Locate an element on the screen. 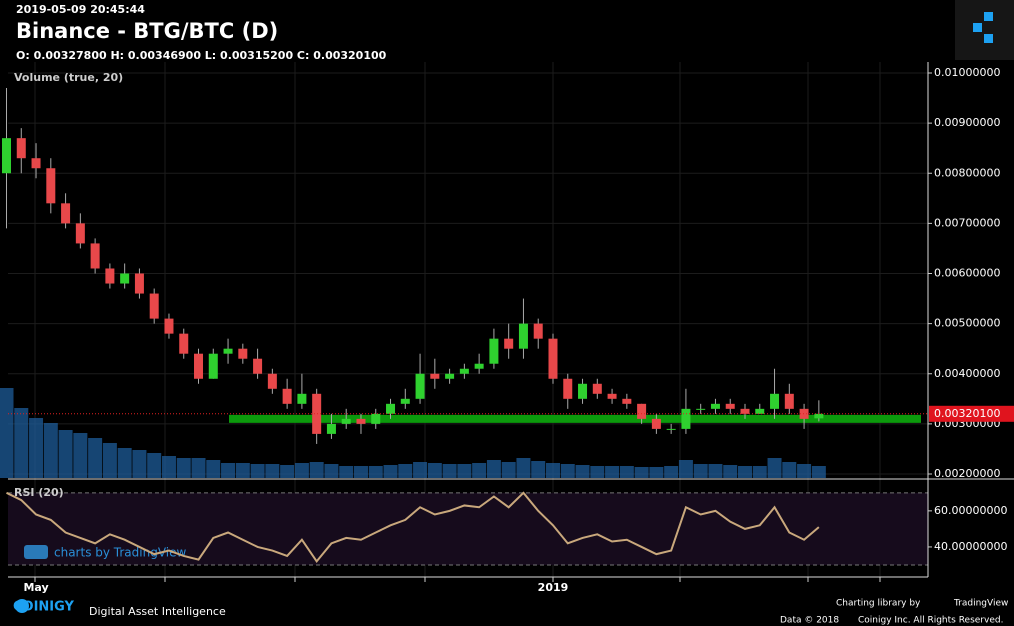 This screenshot has height=626, width=1014. watermark: charts by TradingView is located at coordinates (120, 553).